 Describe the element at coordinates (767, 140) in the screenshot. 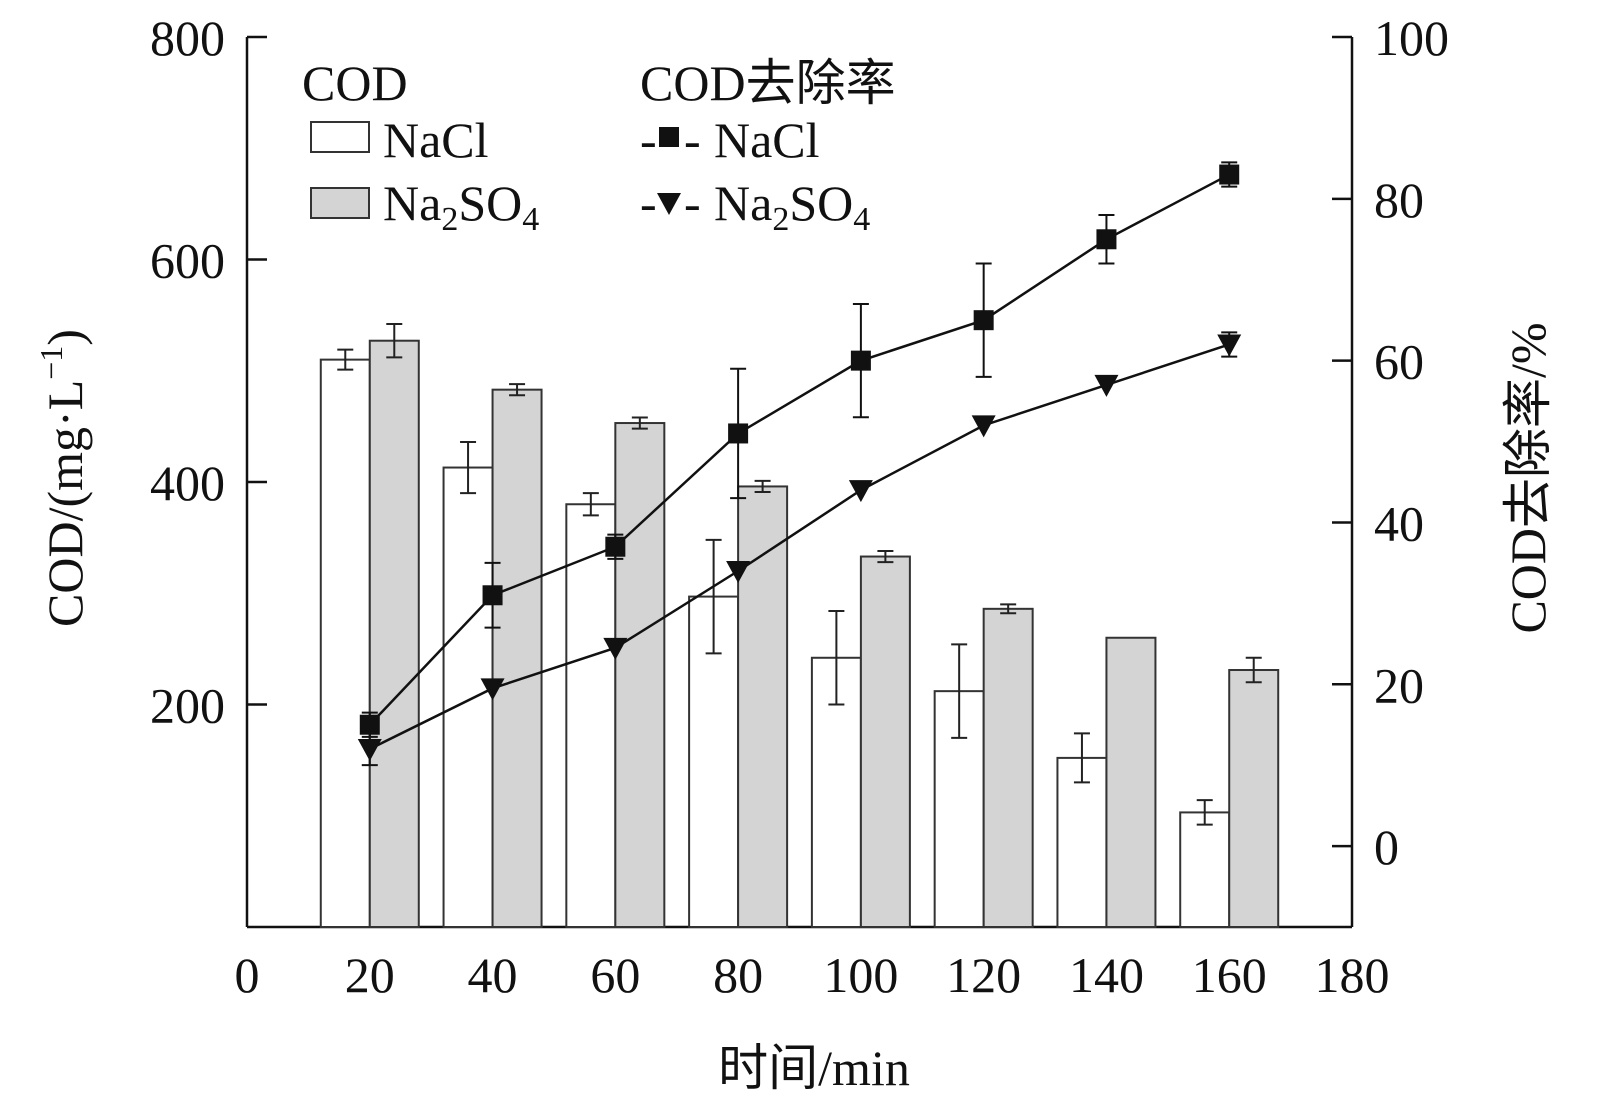

I see `legend-label-nacl-line: NaCl` at that location.